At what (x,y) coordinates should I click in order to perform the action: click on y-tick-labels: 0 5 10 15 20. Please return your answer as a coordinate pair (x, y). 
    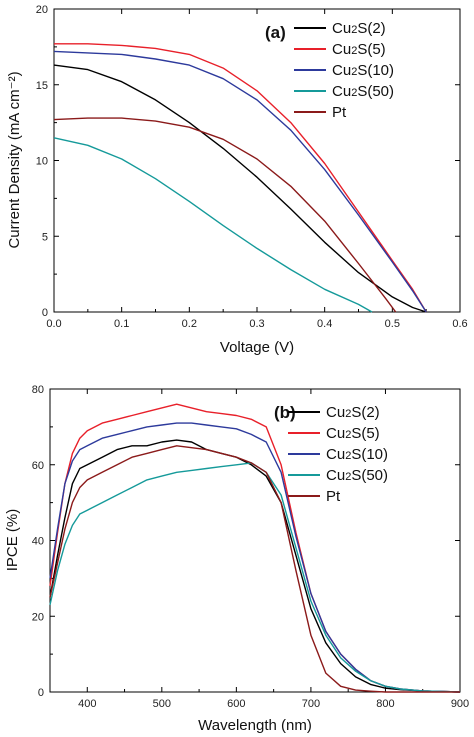
    Looking at the image, I should click on (42, 161).